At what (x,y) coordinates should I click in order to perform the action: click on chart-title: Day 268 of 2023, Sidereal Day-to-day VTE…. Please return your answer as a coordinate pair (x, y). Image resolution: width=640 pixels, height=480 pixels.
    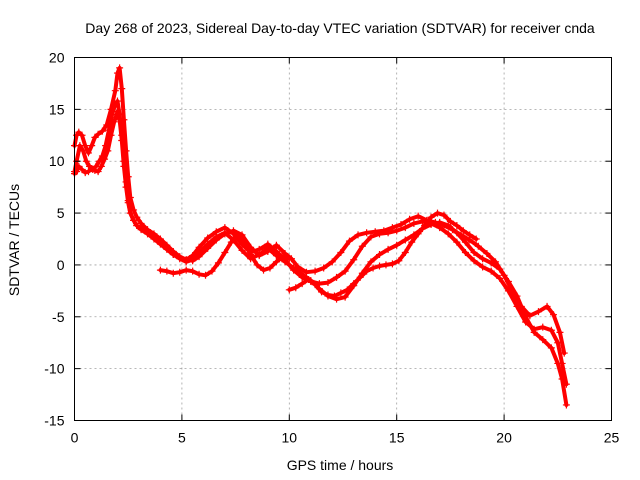
    Looking at the image, I should click on (340, 28).